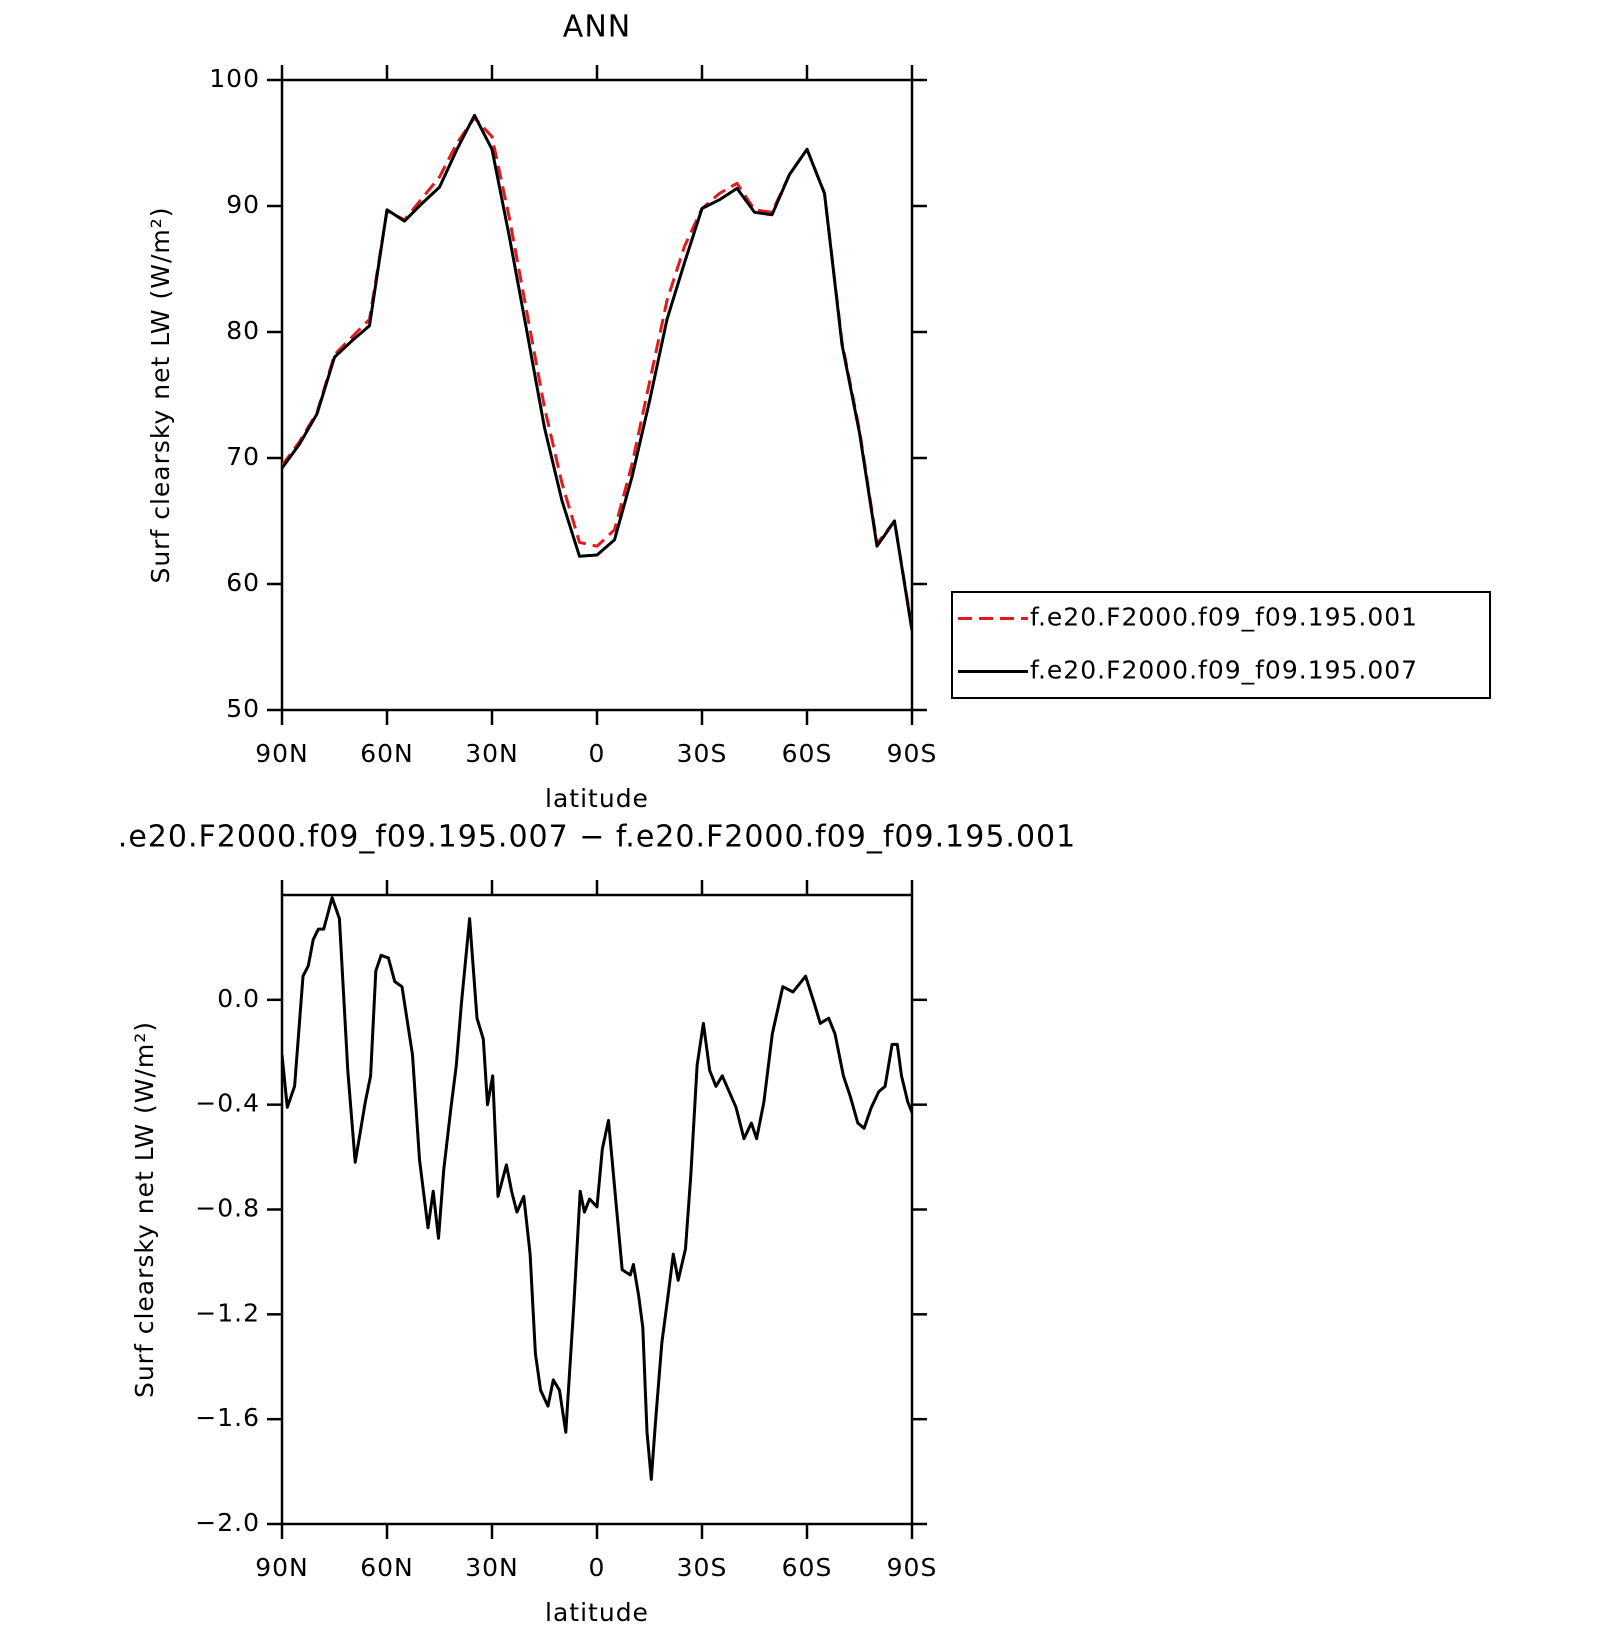 This screenshot has height=1639, width=1597. Describe the element at coordinates (227, 1103) in the screenshot. I see `y-tick-label: −0.4` at that location.